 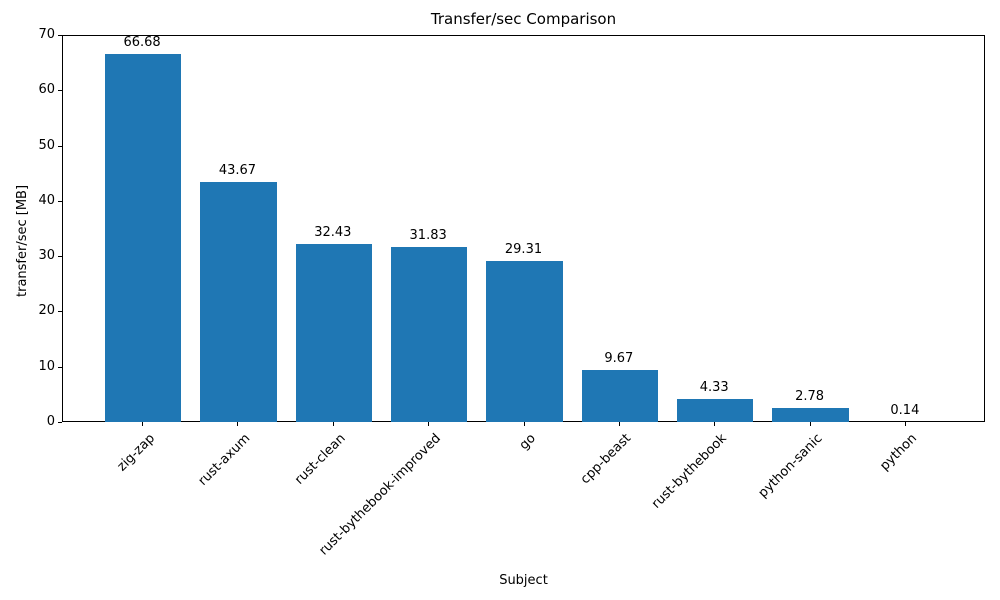 What do you see at coordinates (689, 471) in the screenshot?
I see `x-tick-label-rust-bythebook: rust-bythebook` at bounding box center [689, 471].